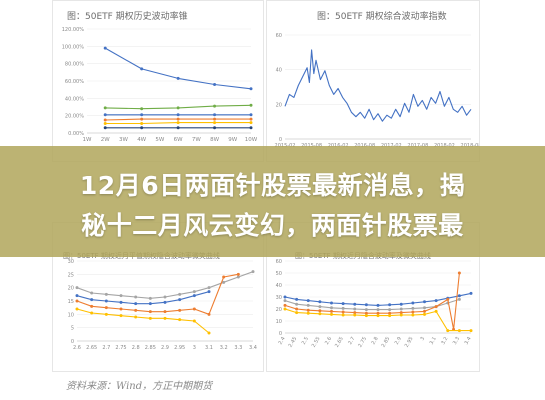 The image size is (545, 400). Describe the element at coordinates (293, 342) in the screenshot. I see `x-tick-label: 2.45` at that location.